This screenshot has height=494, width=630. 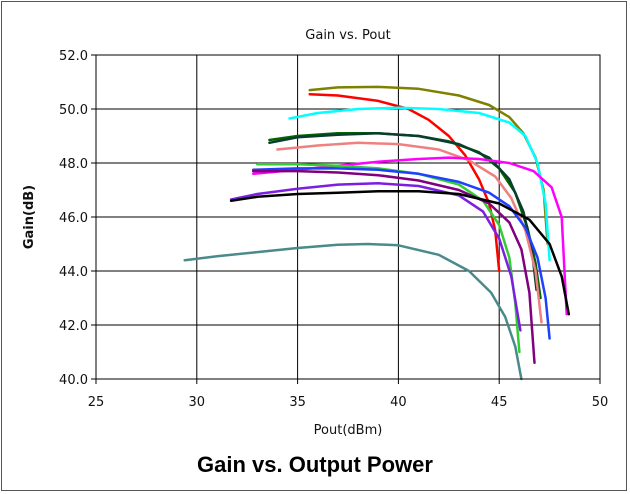 What do you see at coordinates (348, 430) in the screenshot?
I see `x-axis-label: Pout(dBm)` at bounding box center [348, 430].